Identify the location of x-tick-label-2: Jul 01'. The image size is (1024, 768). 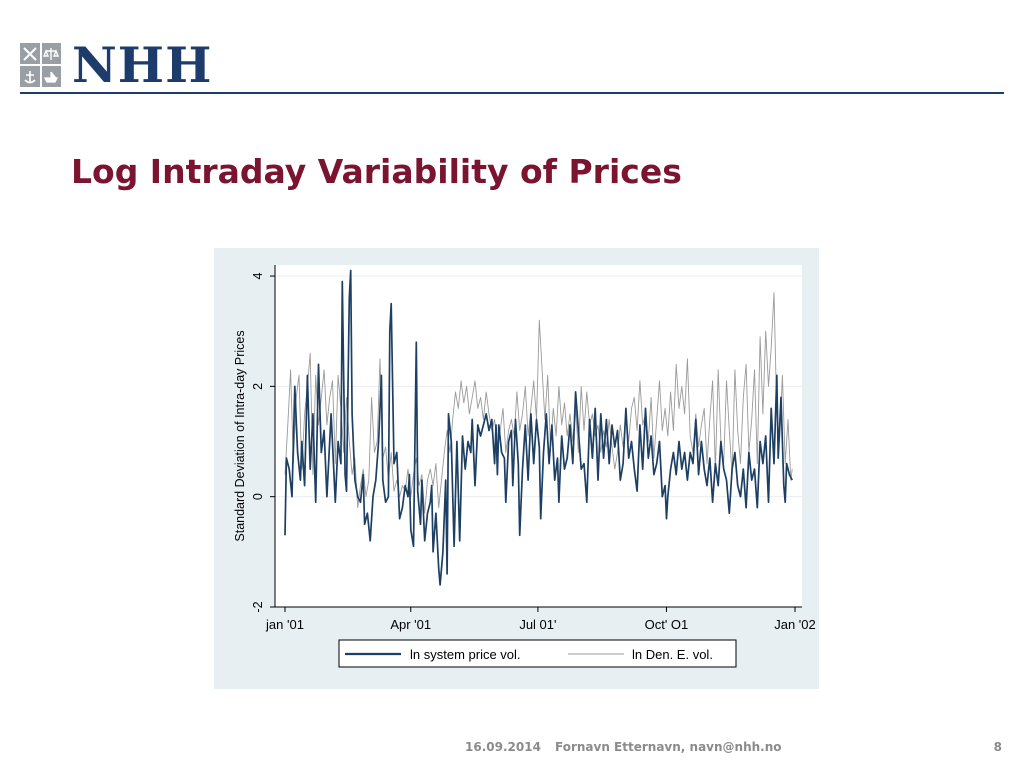
(537, 624).